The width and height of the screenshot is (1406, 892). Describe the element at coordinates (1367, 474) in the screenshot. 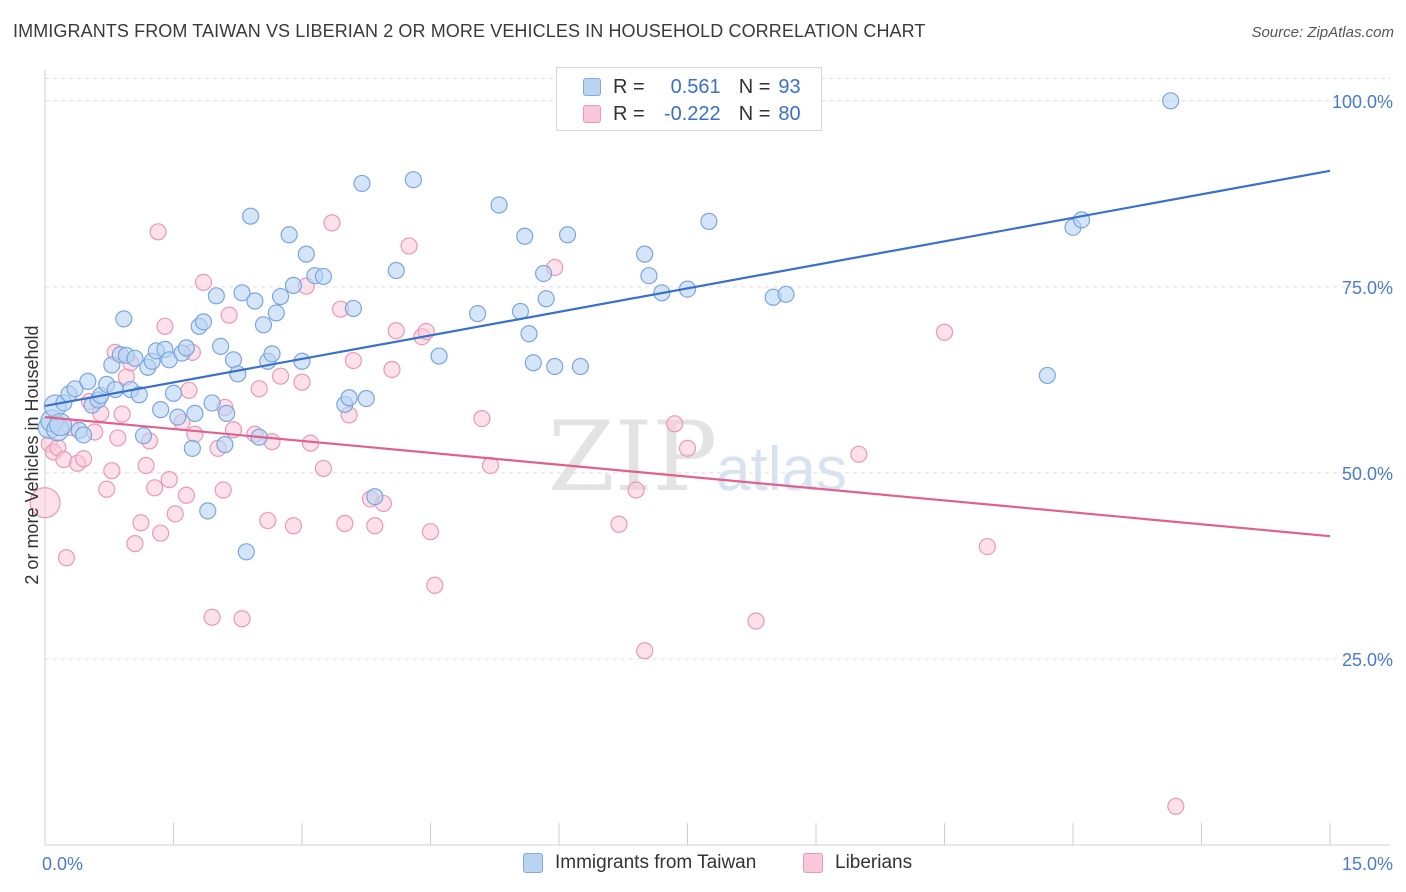

I see `y-tick-label: 50.0%` at that location.